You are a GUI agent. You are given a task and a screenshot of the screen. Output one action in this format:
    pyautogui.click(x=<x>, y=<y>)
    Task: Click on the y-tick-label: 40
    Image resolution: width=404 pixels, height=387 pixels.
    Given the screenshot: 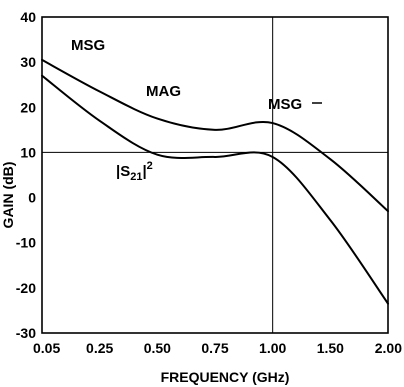 What is the action you would take?
    pyautogui.click(x=28, y=17)
    